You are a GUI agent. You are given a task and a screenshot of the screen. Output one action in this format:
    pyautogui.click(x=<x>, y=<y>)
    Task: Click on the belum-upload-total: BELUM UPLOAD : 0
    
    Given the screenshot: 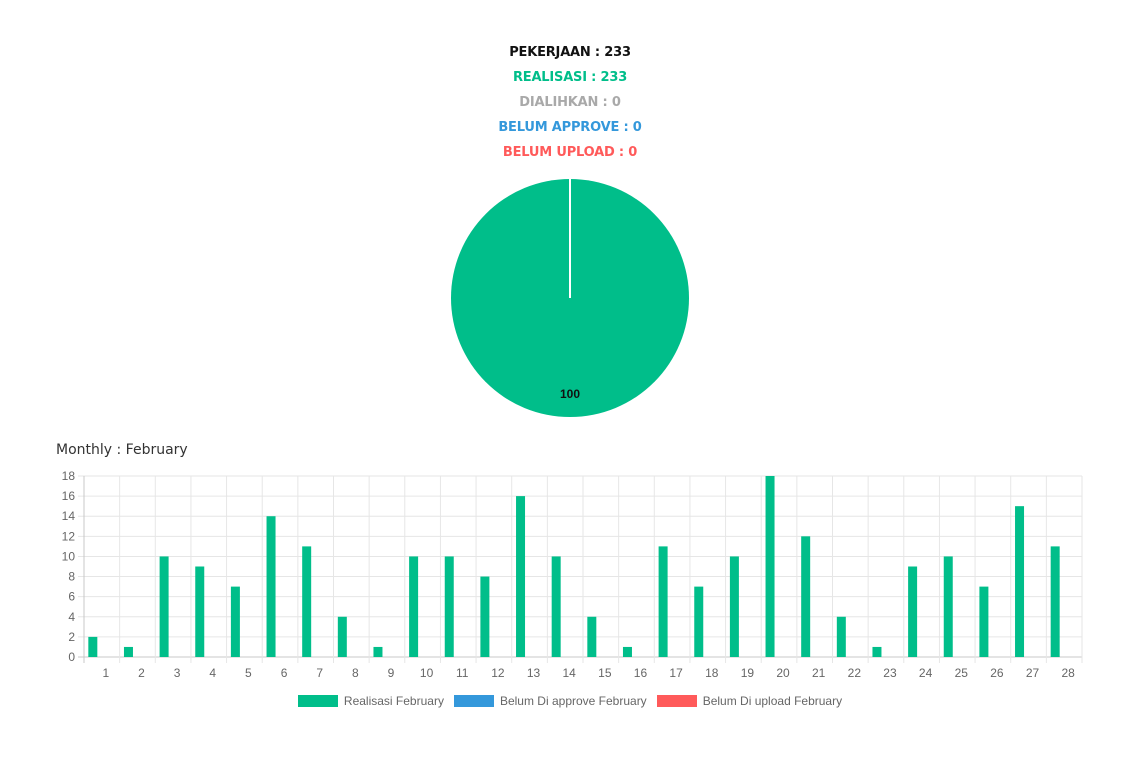 What is the action you would take?
    pyautogui.click(x=570, y=152)
    